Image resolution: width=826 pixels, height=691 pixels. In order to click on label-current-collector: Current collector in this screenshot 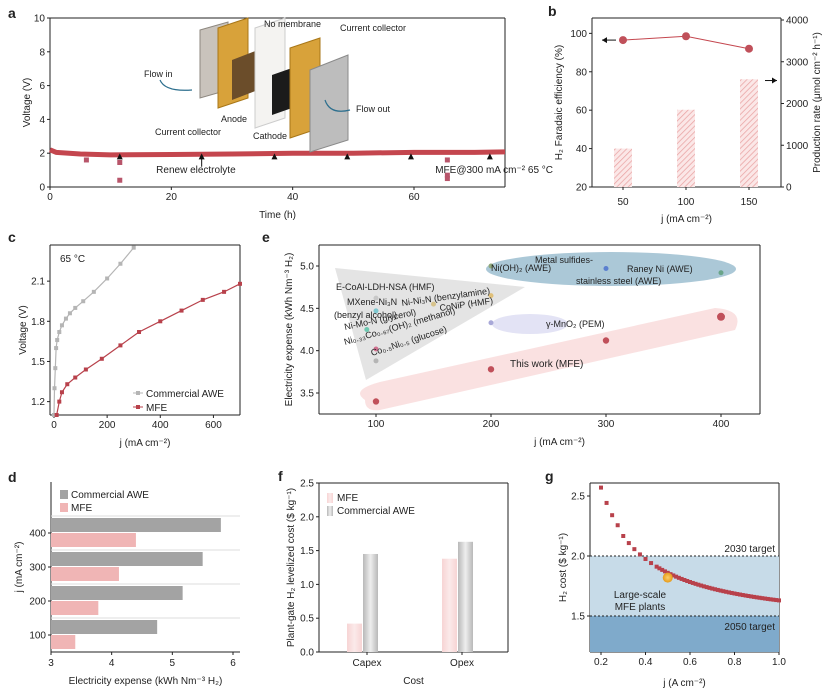, I will do `click(188, 132)`.